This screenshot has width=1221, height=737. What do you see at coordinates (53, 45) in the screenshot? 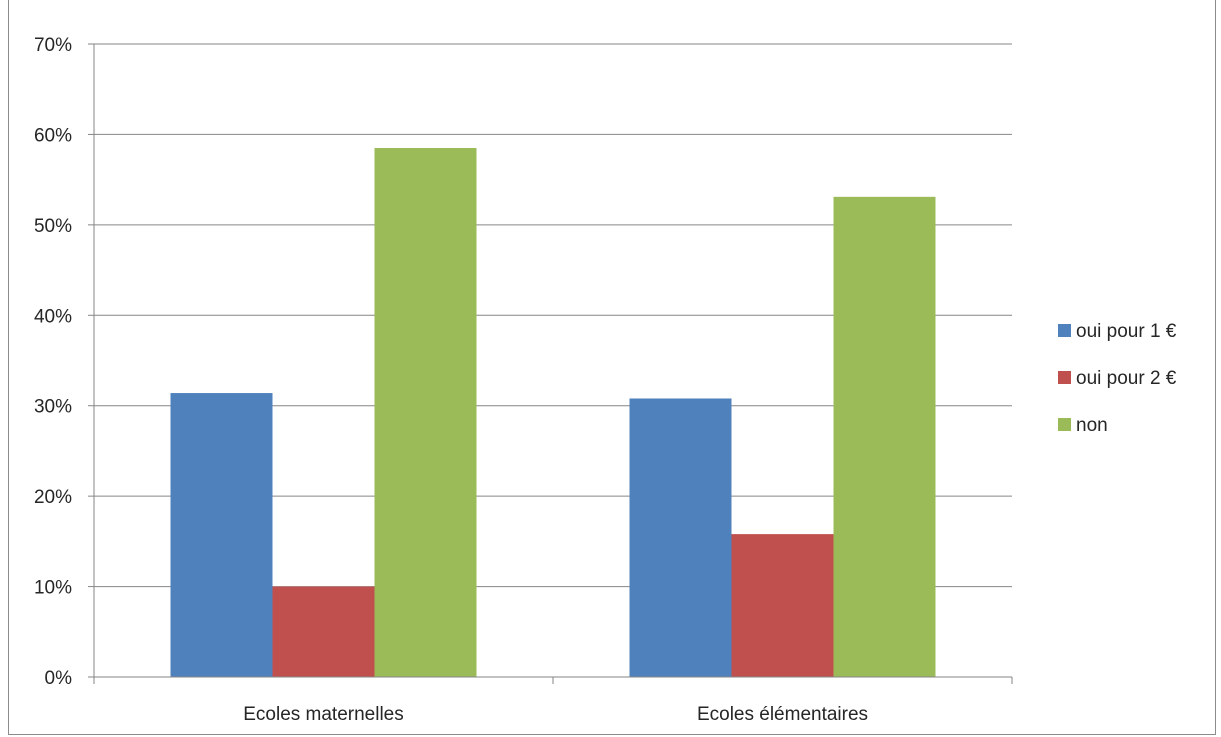
I see `y-tick-label: 70%` at bounding box center [53, 45].